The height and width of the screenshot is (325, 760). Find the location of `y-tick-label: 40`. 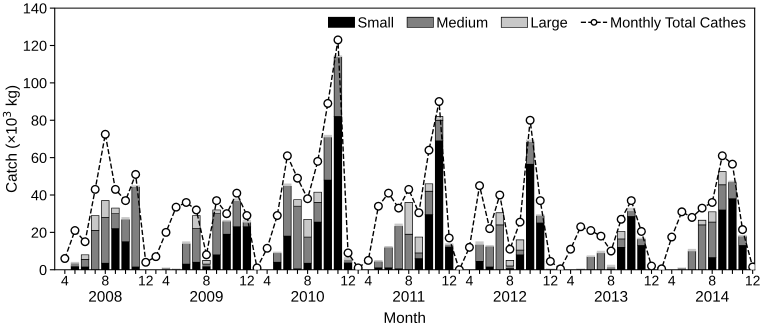

y-tick-label: 40 is located at coordinates (39, 195).